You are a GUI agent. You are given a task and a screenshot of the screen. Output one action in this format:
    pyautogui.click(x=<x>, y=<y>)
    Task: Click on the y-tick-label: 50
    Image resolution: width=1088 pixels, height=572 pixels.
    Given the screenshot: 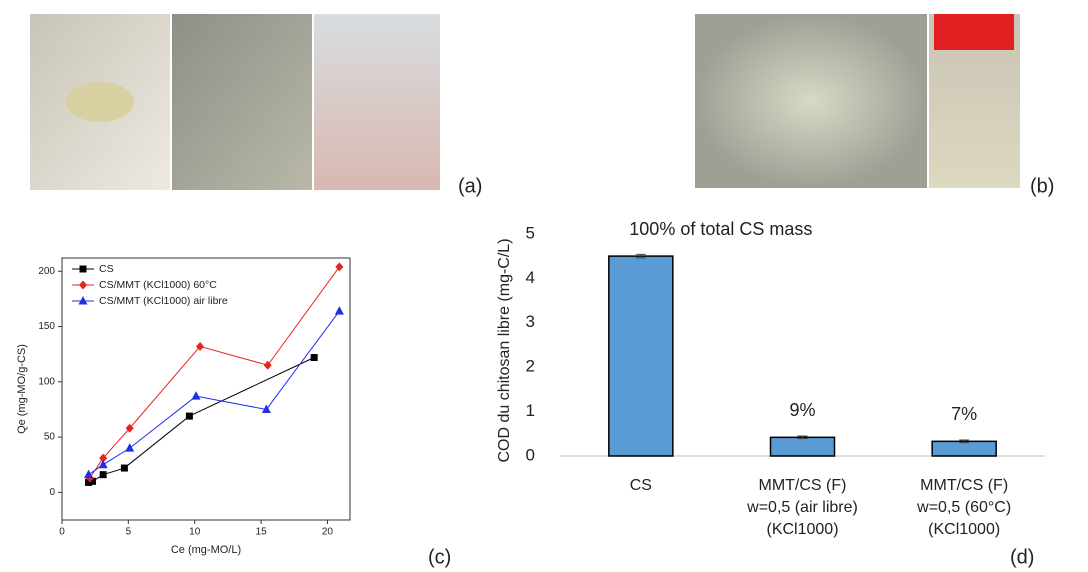 What is the action you would take?
    pyautogui.click(x=50, y=437)
    